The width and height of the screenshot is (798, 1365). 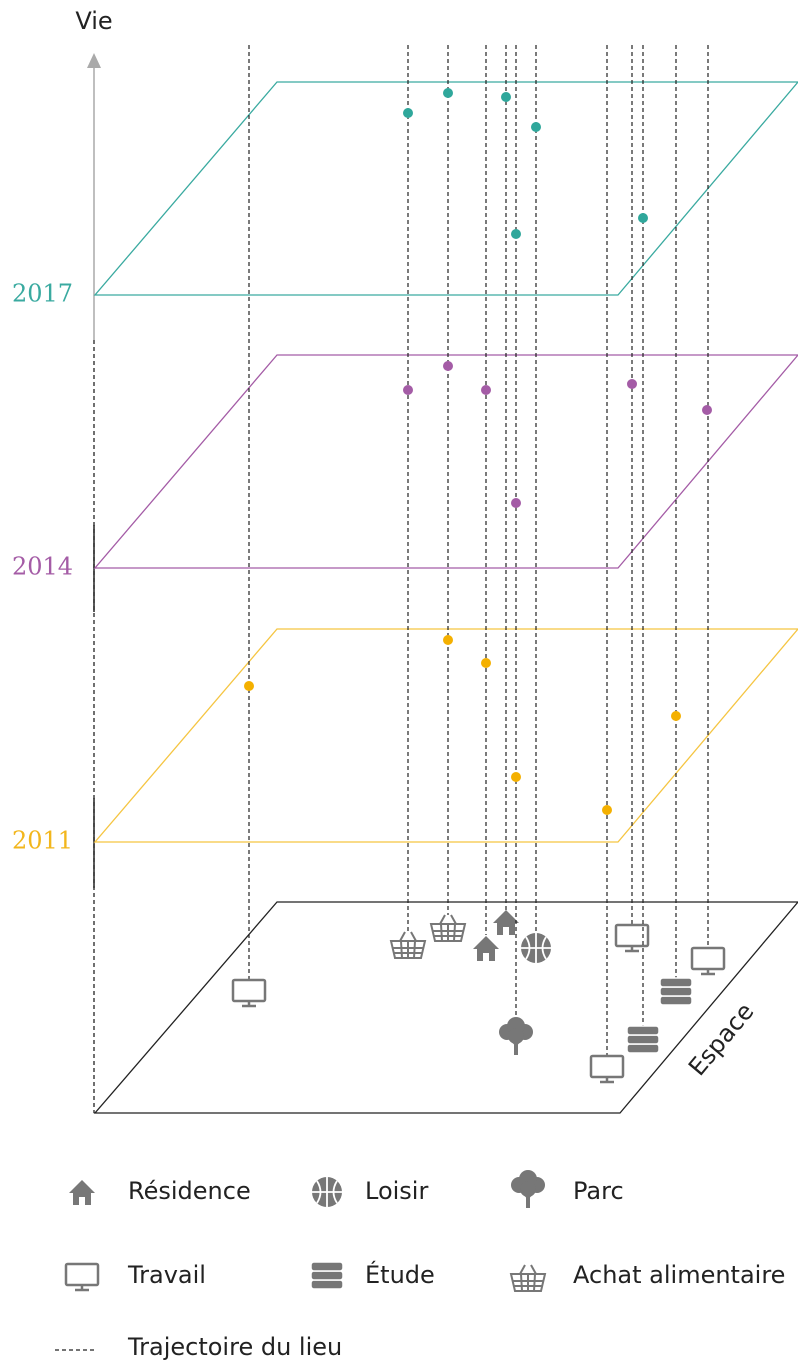 What do you see at coordinates (189, 1191) in the screenshot?
I see `legend-label: Résidence` at bounding box center [189, 1191].